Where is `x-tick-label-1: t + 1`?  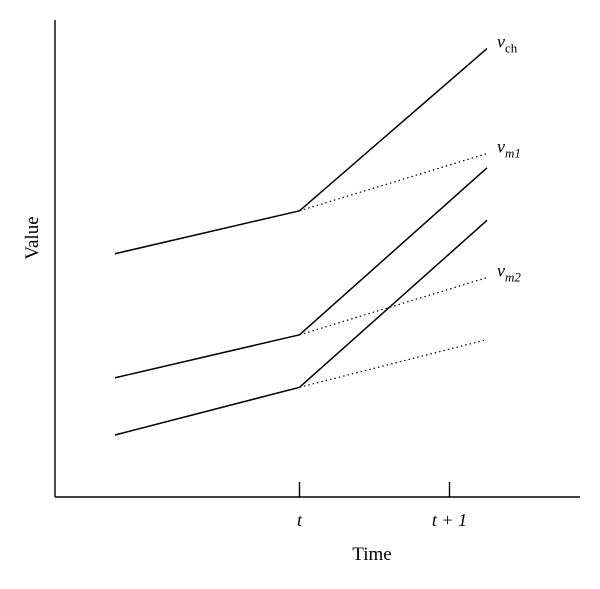
x-tick-label-1: t + 1 is located at coordinates (449, 520).